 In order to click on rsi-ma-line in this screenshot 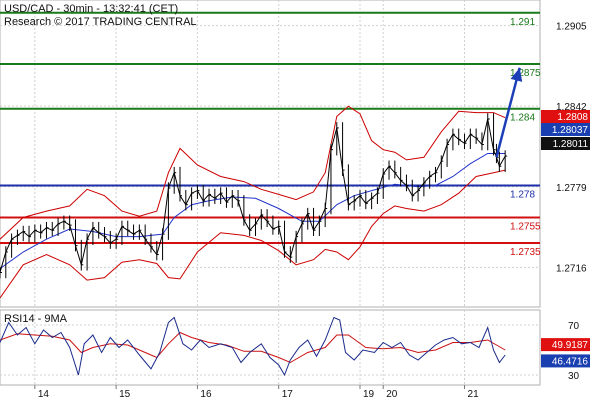, I will do `click(253, 347)`.